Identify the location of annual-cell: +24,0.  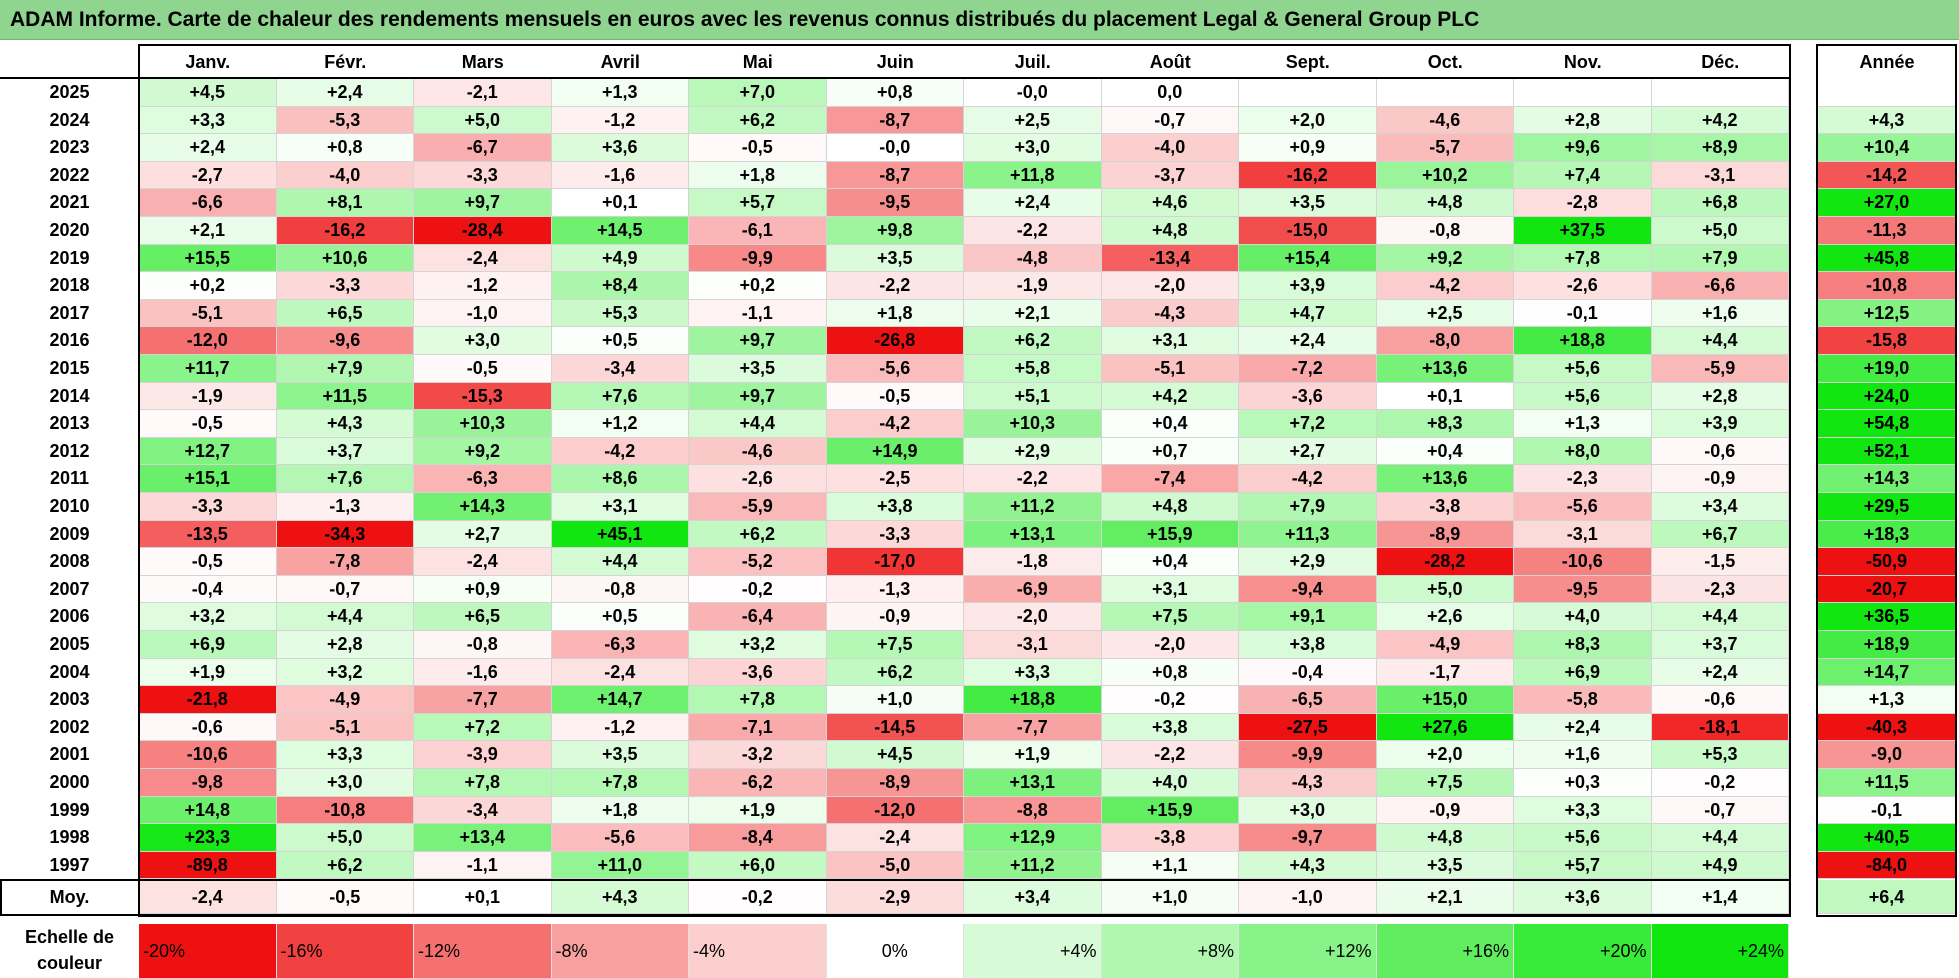
(1887, 396).